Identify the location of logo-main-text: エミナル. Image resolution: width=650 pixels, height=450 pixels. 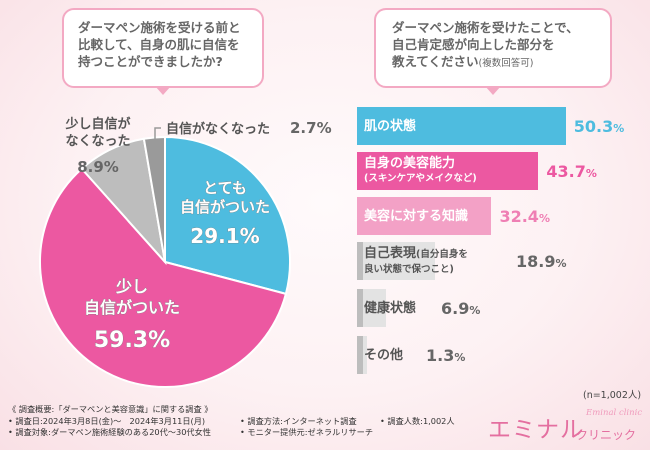
(536, 430).